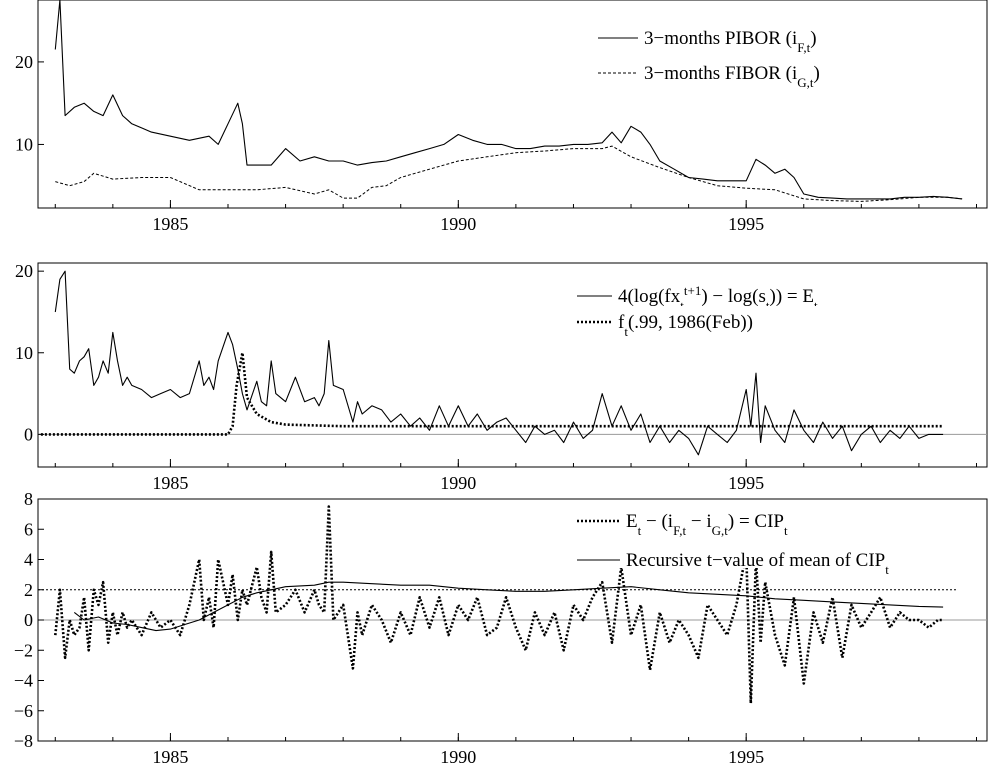 The height and width of the screenshot is (773, 988). What do you see at coordinates (707, 524) in the screenshot?
I see `legend-label: Et − (iF,t − iG,t) = CIPt` at bounding box center [707, 524].